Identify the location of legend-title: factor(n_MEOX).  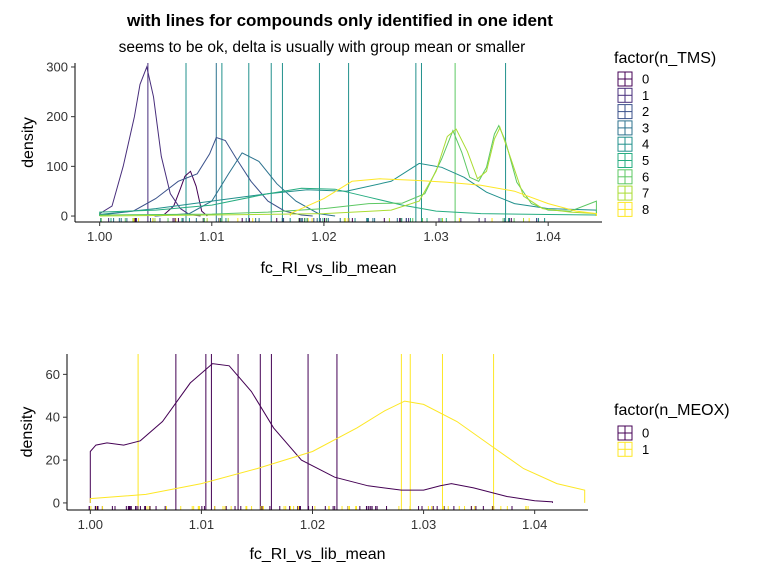
(672, 410).